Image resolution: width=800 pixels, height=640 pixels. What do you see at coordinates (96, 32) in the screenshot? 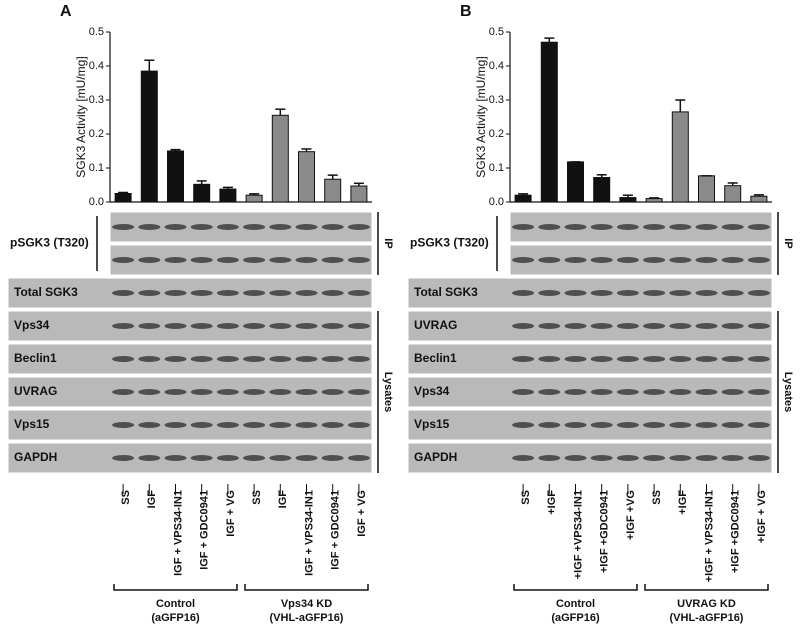
I see `y-tick-label: 0.5` at bounding box center [96, 32].